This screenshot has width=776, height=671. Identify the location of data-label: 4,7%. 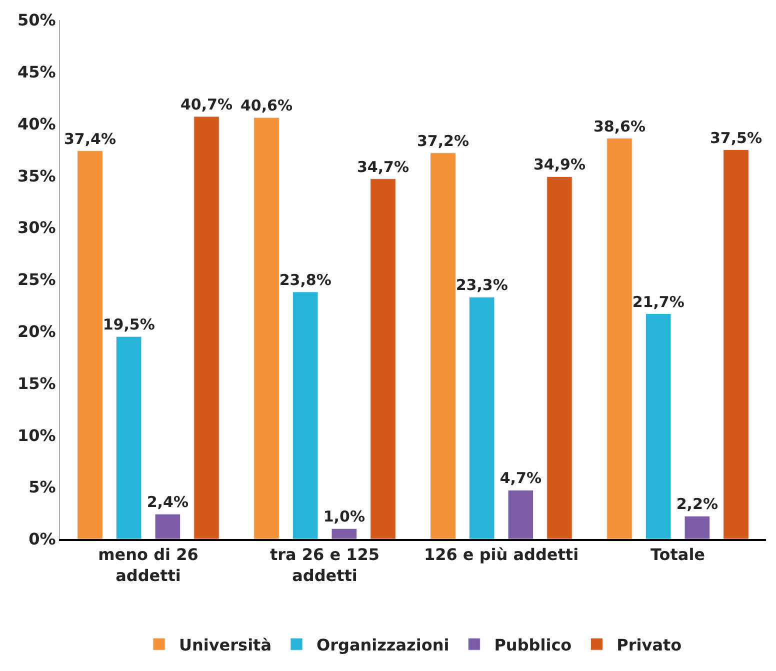
(521, 478).